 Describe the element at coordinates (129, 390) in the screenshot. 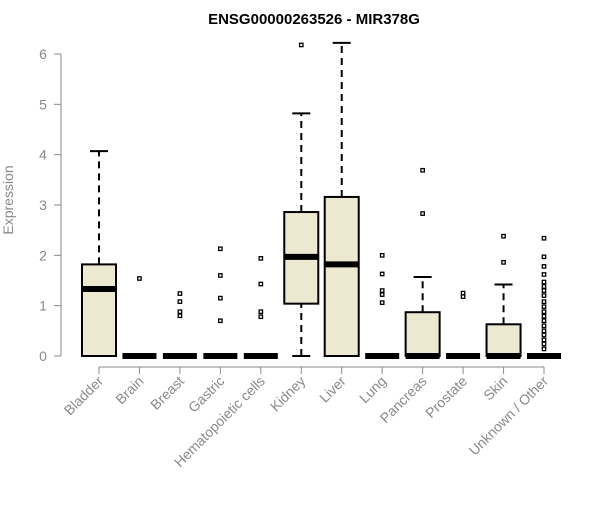

I see `x-tick-label: Brain` at that location.